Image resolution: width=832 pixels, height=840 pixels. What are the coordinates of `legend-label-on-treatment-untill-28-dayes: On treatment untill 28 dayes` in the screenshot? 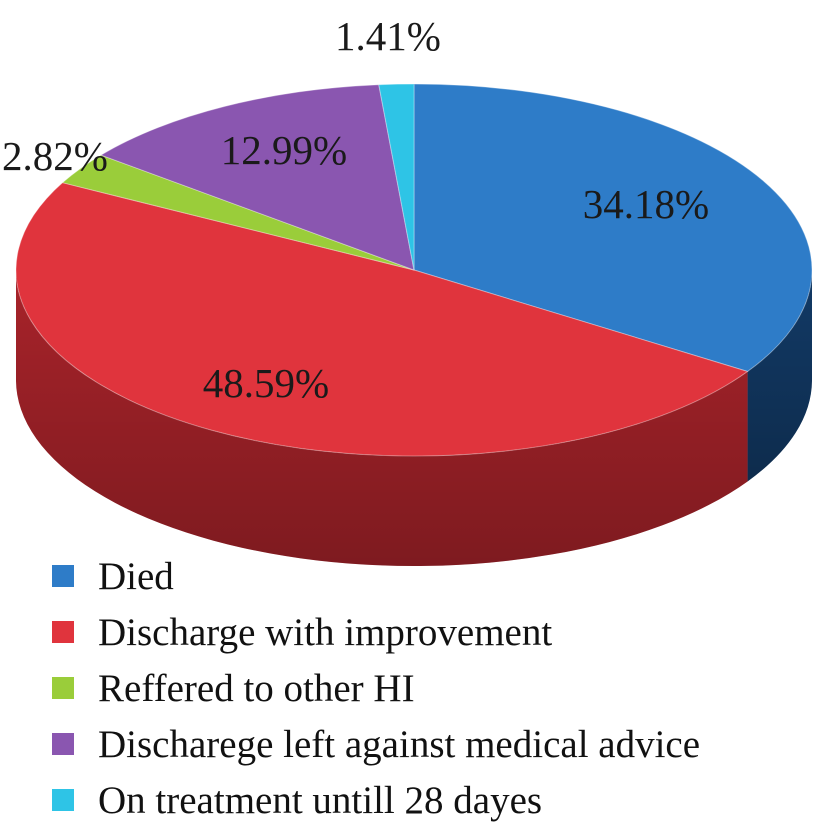 It's located at (320, 800).